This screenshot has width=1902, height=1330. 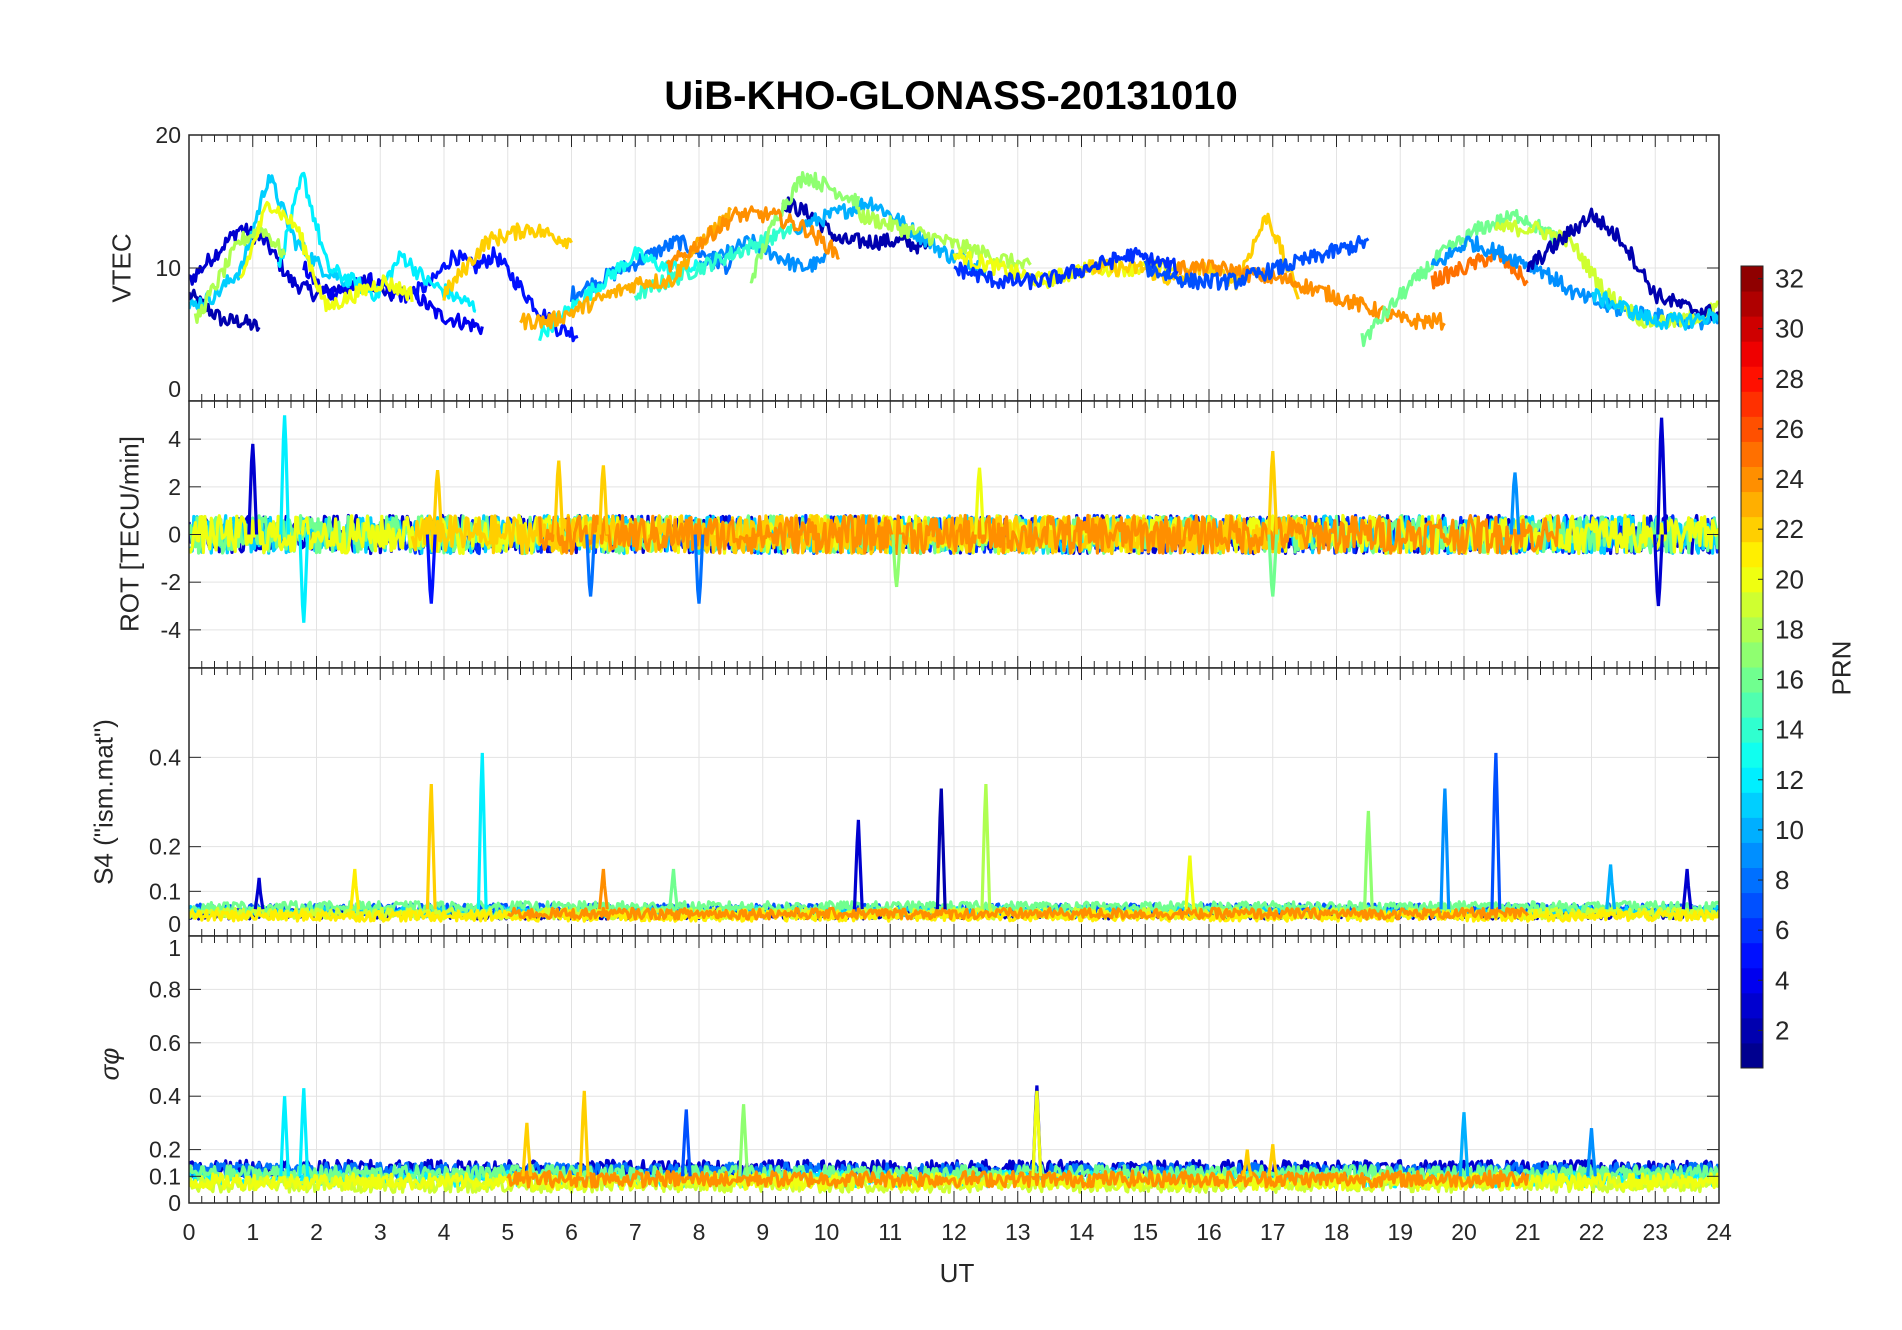 I want to click on y-label-sigma-phi: σφ, so click(x=109, y=1064).